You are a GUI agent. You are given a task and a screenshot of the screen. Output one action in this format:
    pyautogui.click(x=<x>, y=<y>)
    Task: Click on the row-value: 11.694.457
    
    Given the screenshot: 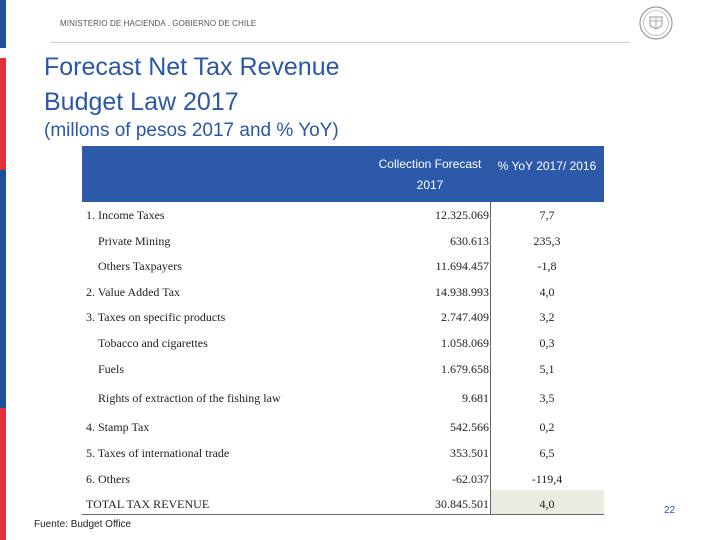 What is the action you would take?
    pyautogui.click(x=462, y=266)
    